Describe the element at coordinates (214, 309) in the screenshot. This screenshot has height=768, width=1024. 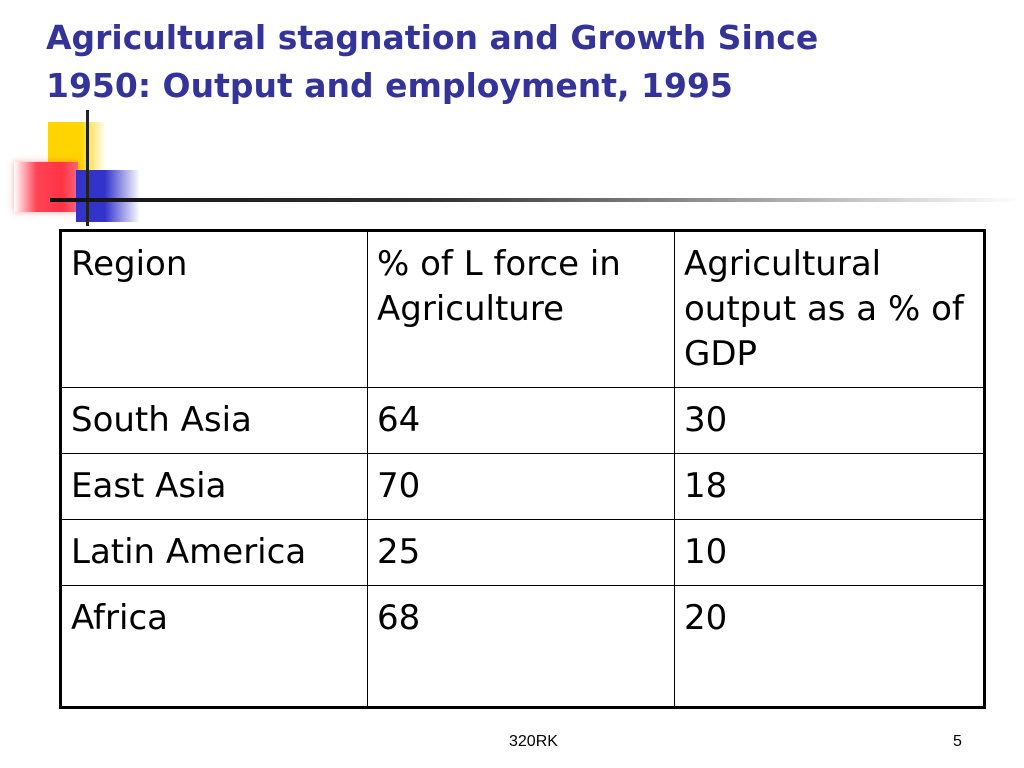
I see `header-region: Region` at that location.